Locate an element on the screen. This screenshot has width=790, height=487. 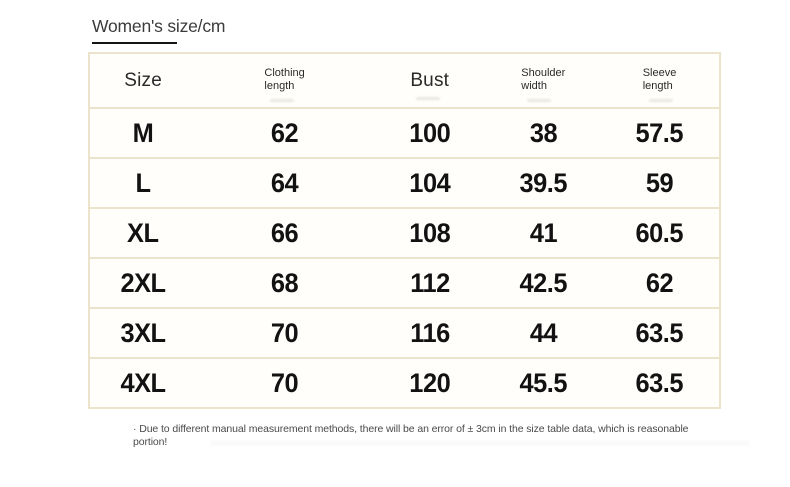
column-header-sleeve-length: Sleeve length is located at coordinates (660, 80).